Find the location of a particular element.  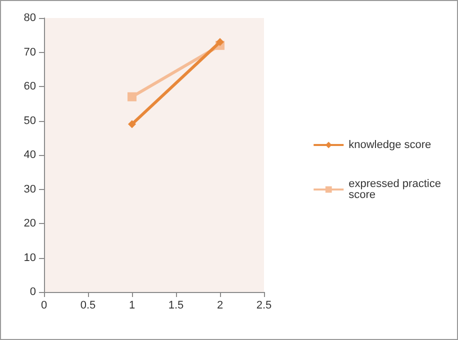

y-tick-label: 30 is located at coordinates (30, 189).